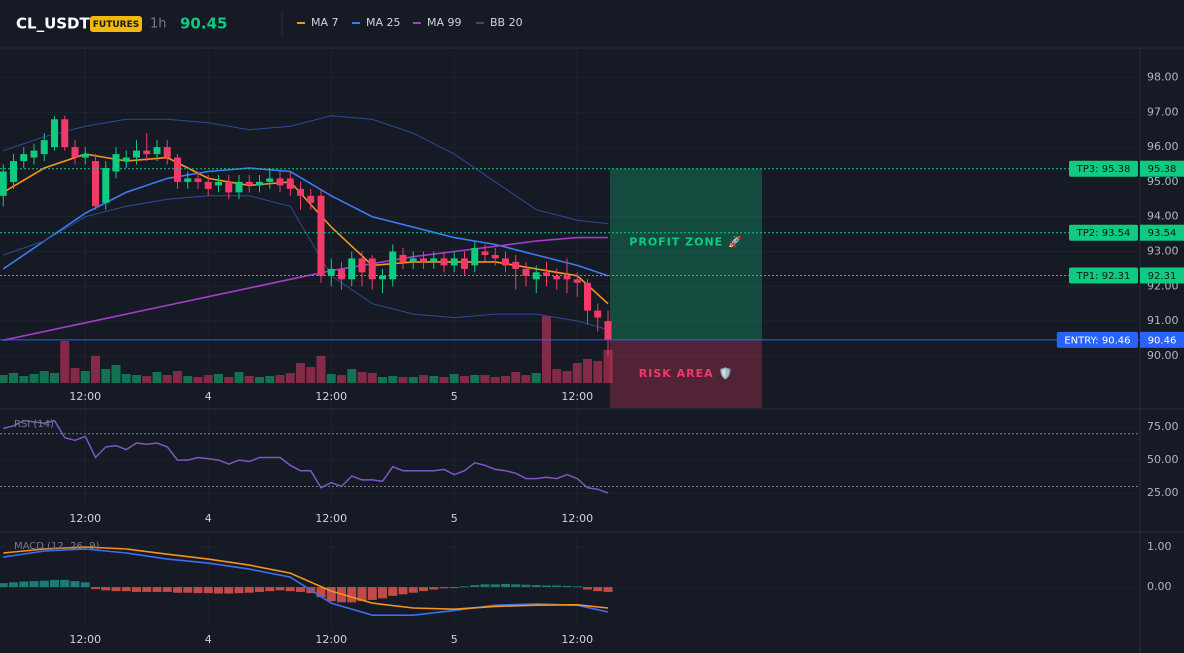  I want to click on ma-line, so click(305, 288).